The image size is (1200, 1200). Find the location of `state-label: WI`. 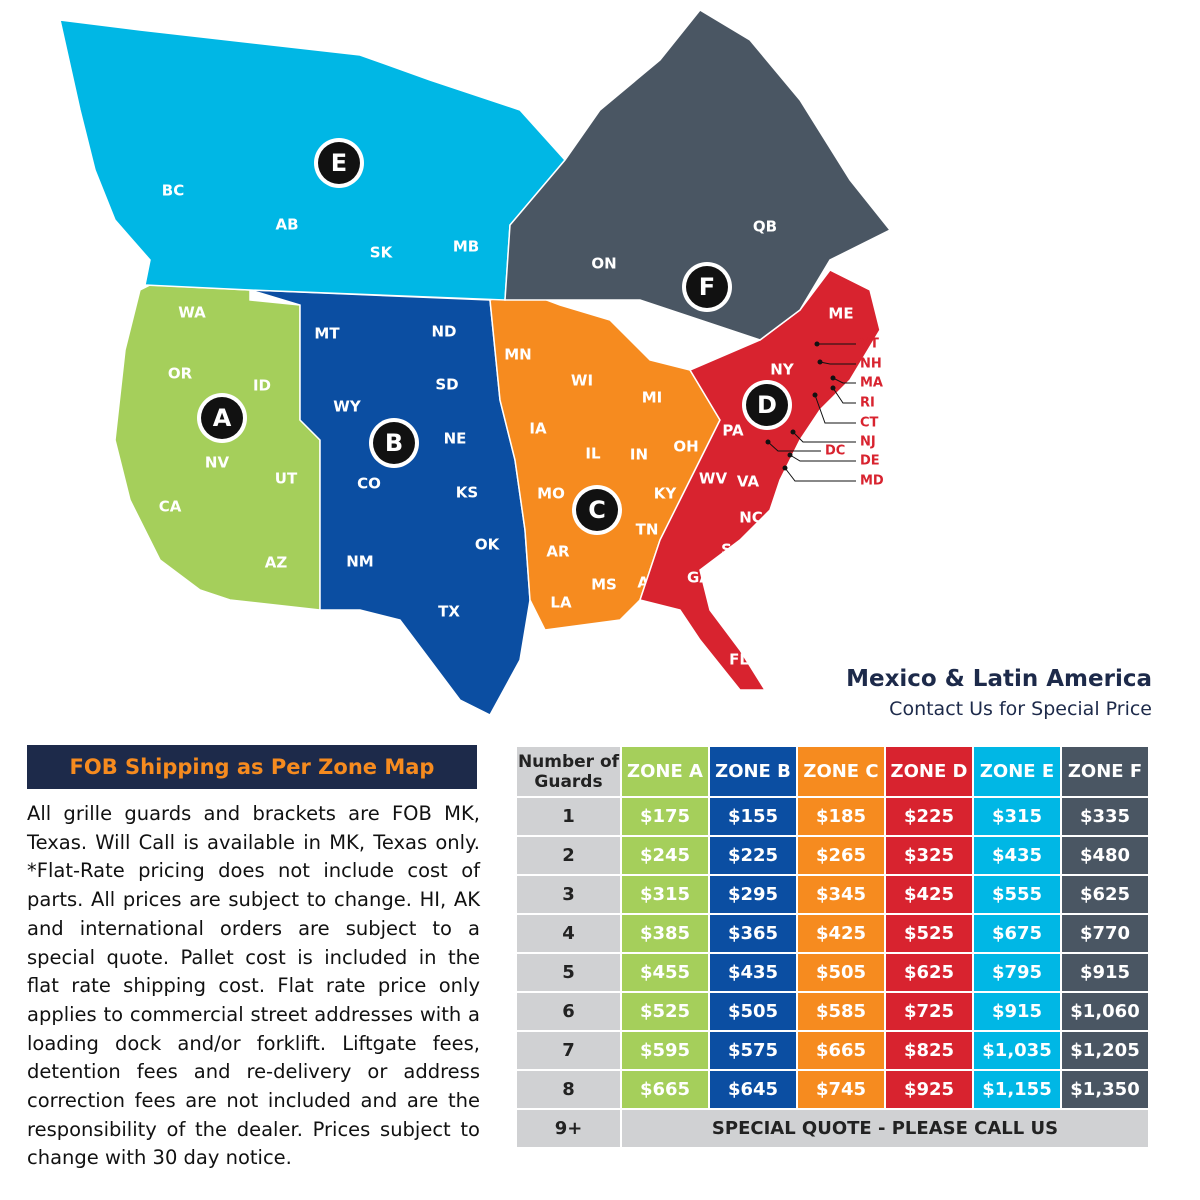

state-label: WI is located at coordinates (582, 381).